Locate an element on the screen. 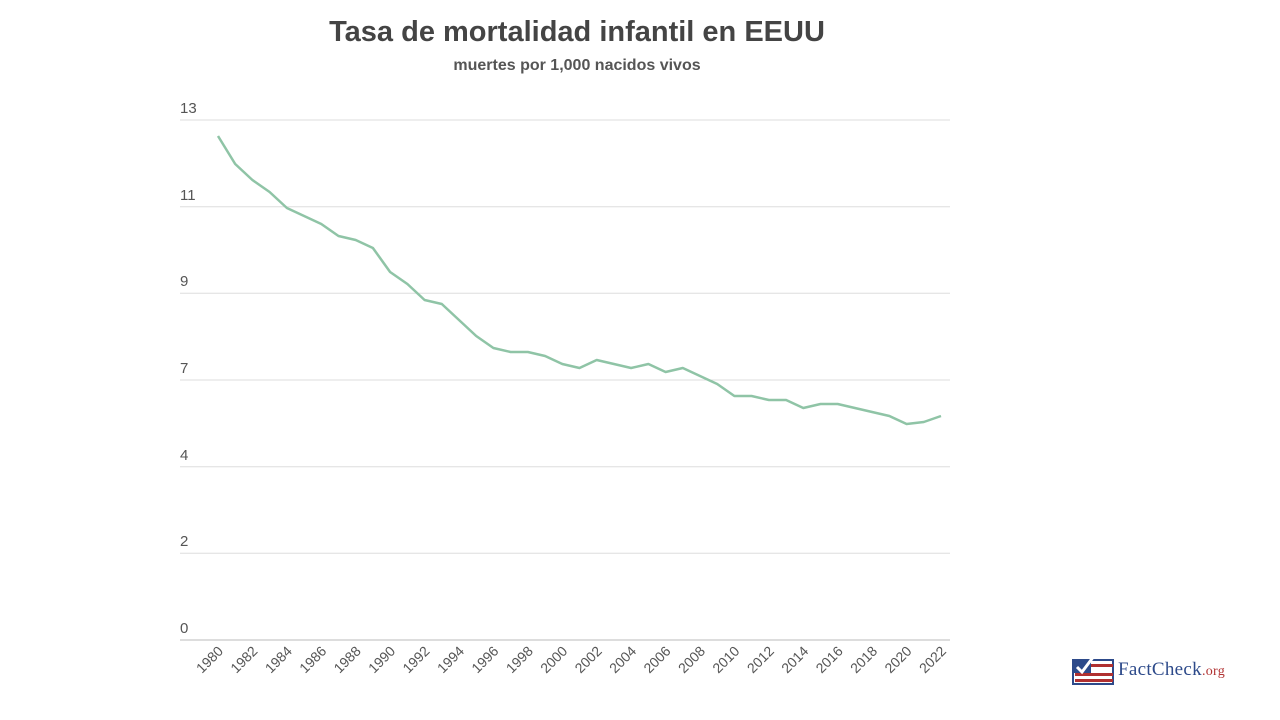  x-tick-label: 1988 is located at coordinates (346, 659).